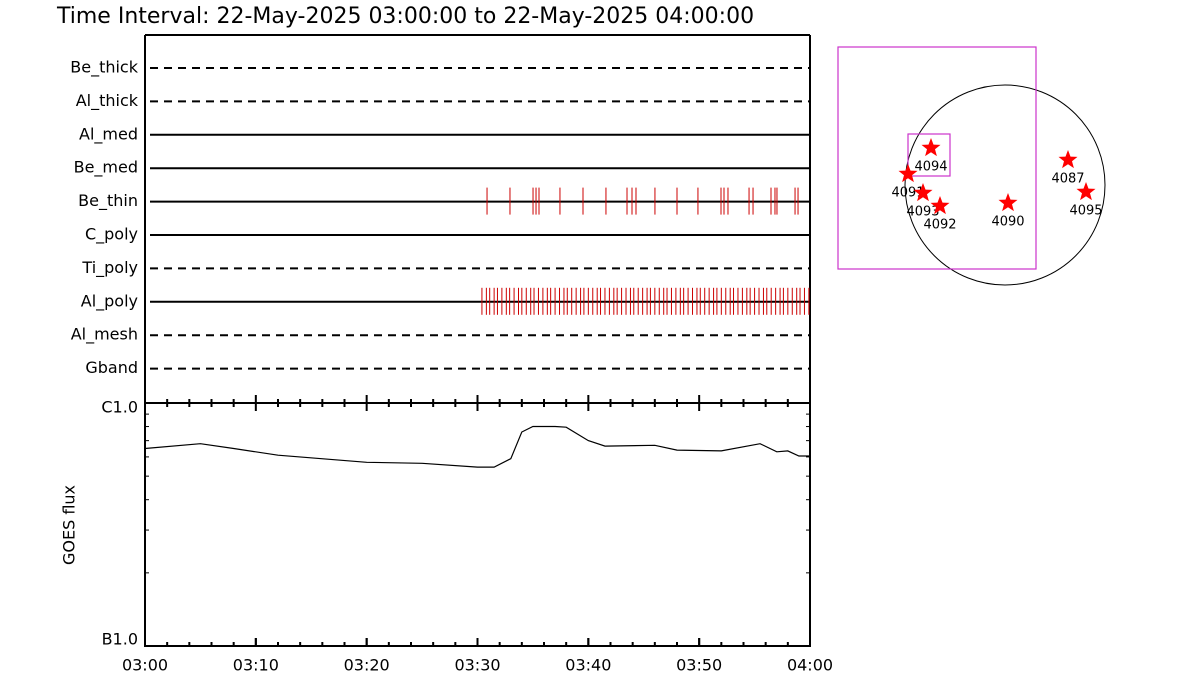  What do you see at coordinates (699, 665) in the screenshot?
I see `x-tick-label: 03:50` at bounding box center [699, 665].